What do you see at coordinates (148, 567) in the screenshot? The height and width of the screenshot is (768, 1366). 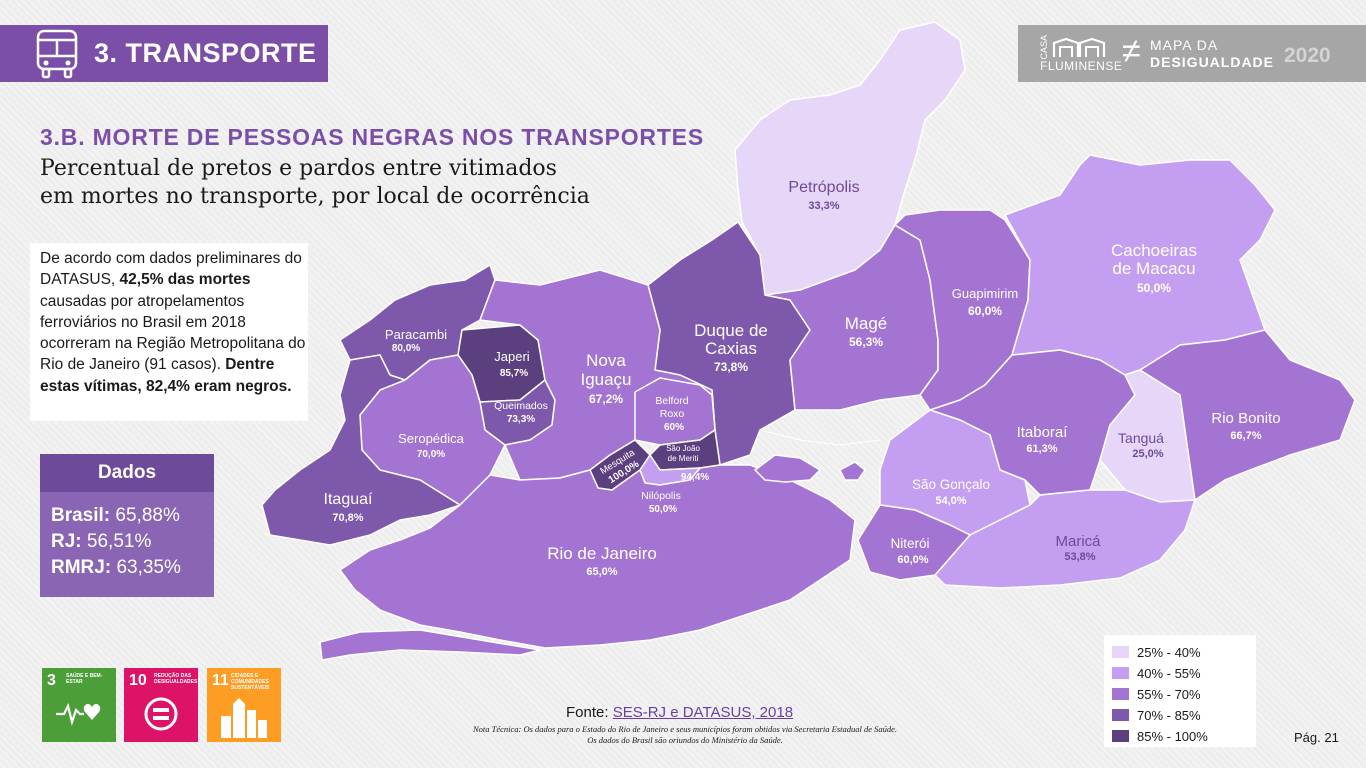 I see `stats-value: 63,35%` at bounding box center [148, 567].